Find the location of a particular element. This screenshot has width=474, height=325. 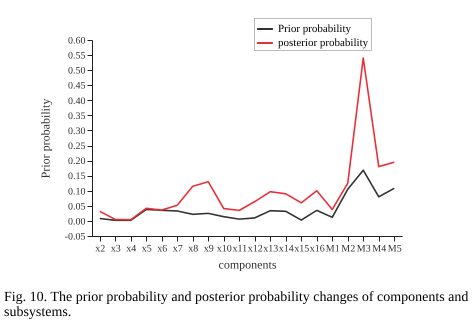

x-tick-label: x4 is located at coordinates (131, 249).